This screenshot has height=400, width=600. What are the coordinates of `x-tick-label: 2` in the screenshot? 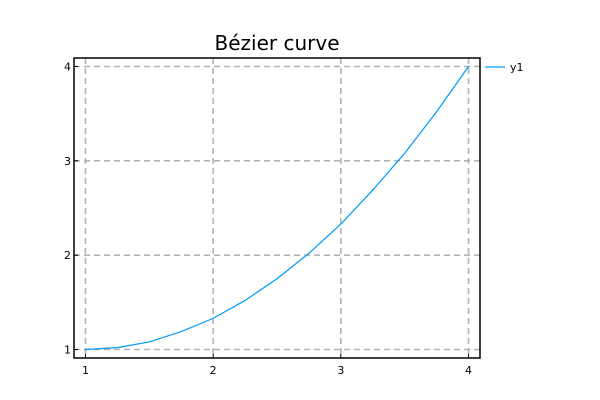 It's located at (213, 370).